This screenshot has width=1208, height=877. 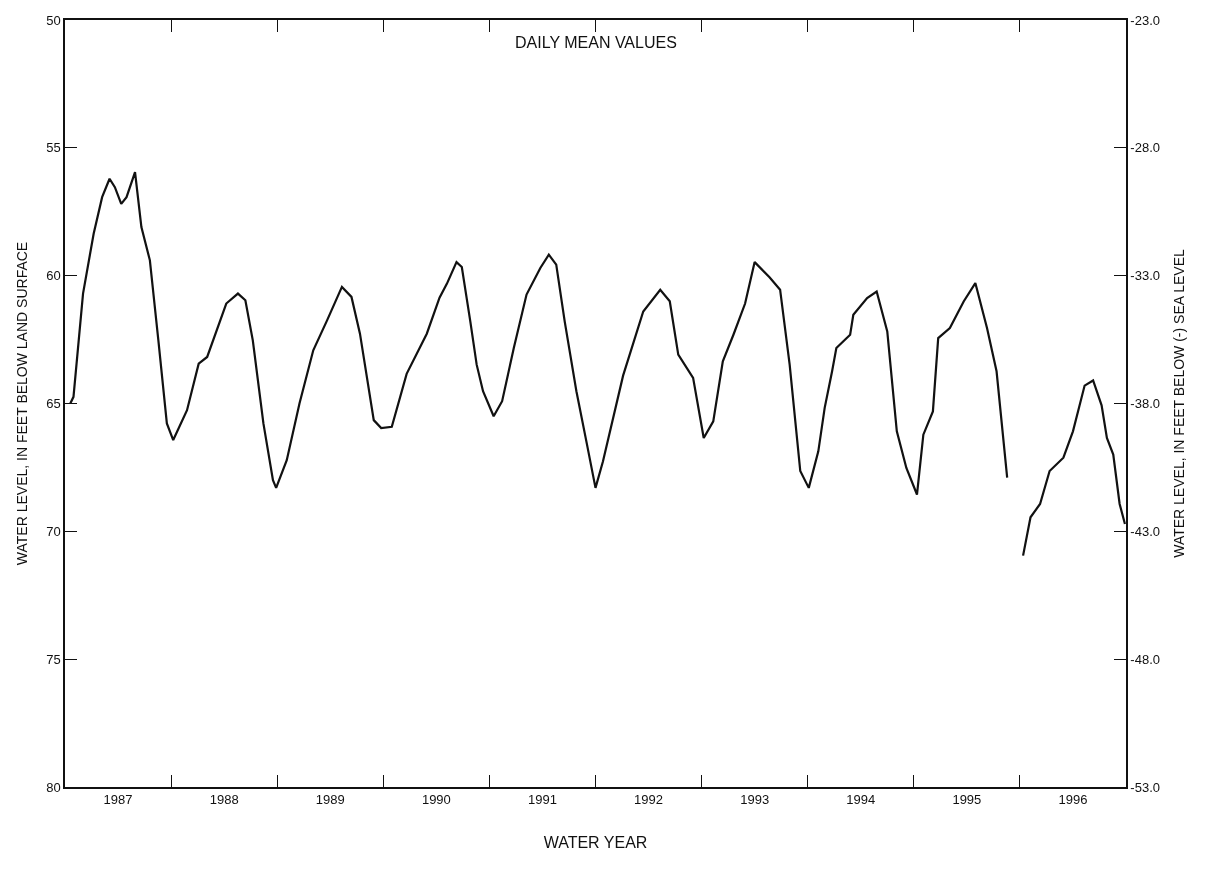 What do you see at coordinates (224, 800) in the screenshot?
I see `x-tick-label: 1988` at bounding box center [224, 800].